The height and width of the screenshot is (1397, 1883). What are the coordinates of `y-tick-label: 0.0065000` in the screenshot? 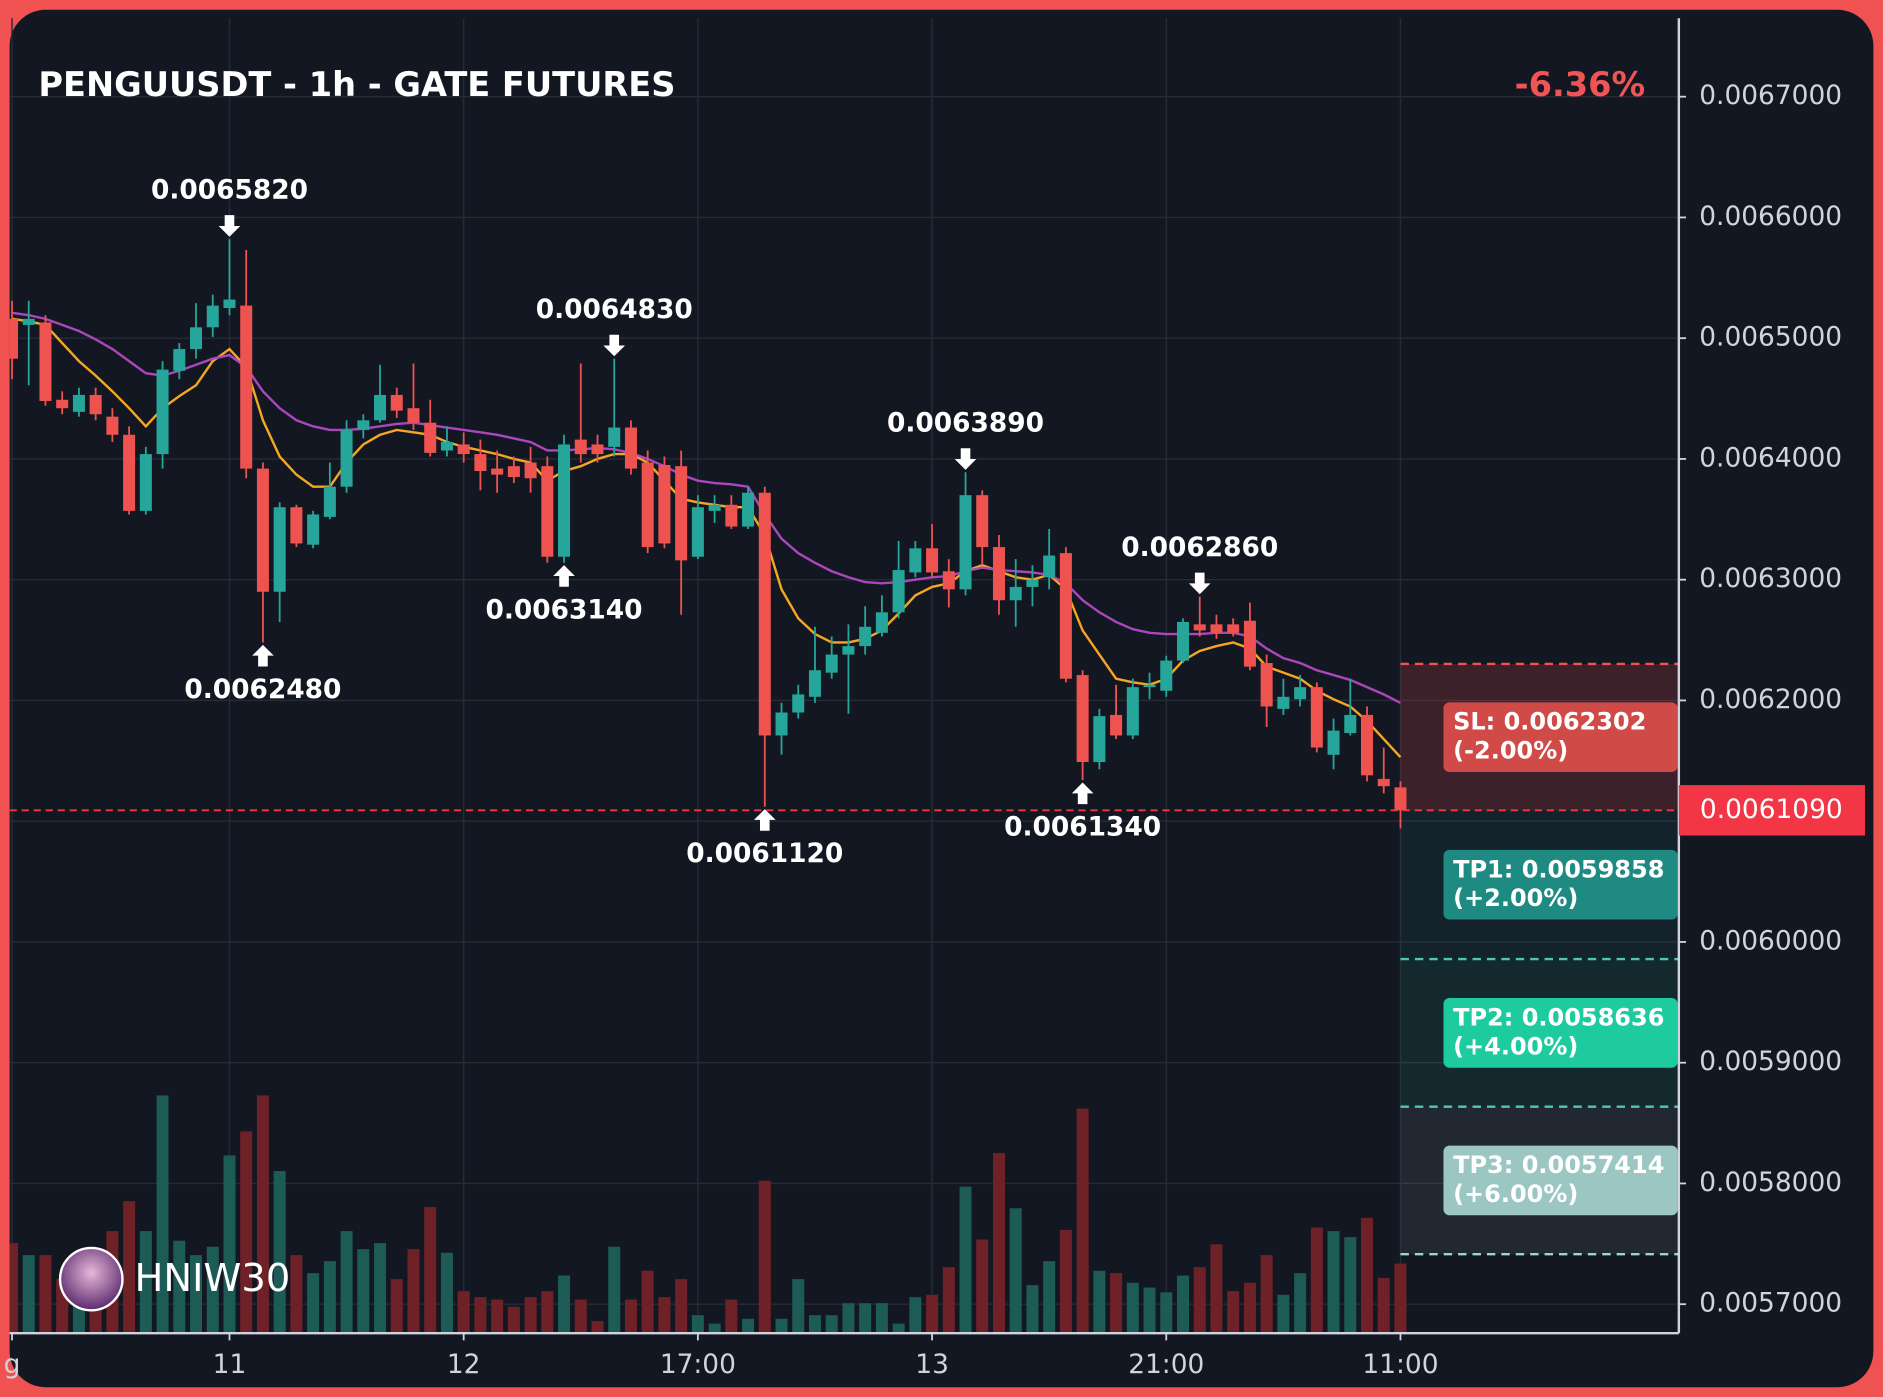 It's located at (1770, 337).